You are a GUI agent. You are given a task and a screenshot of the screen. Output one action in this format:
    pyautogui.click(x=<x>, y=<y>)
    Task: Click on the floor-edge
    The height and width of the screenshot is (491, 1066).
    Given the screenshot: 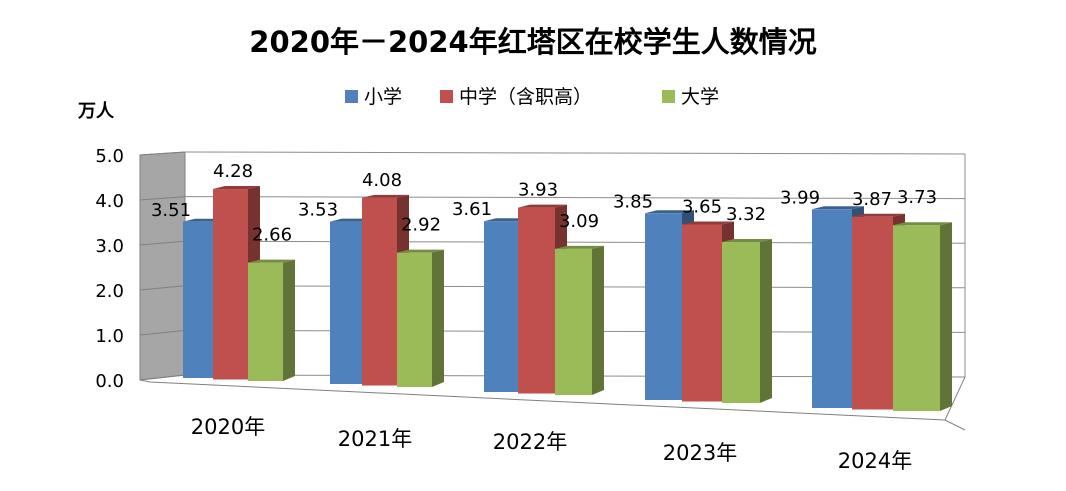 What is the action you would take?
    pyautogui.click(x=552, y=398)
    